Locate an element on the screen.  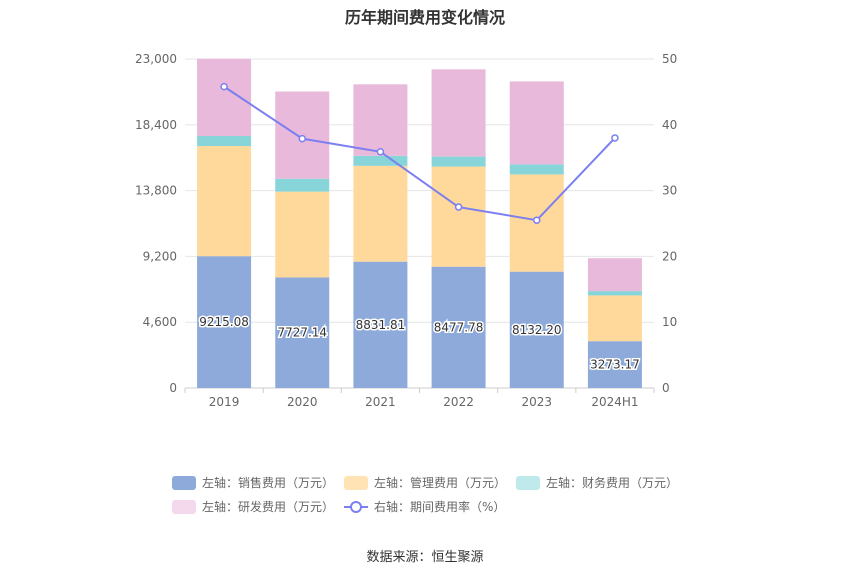
bar-data-label: 3273.17 is located at coordinates (615, 365).